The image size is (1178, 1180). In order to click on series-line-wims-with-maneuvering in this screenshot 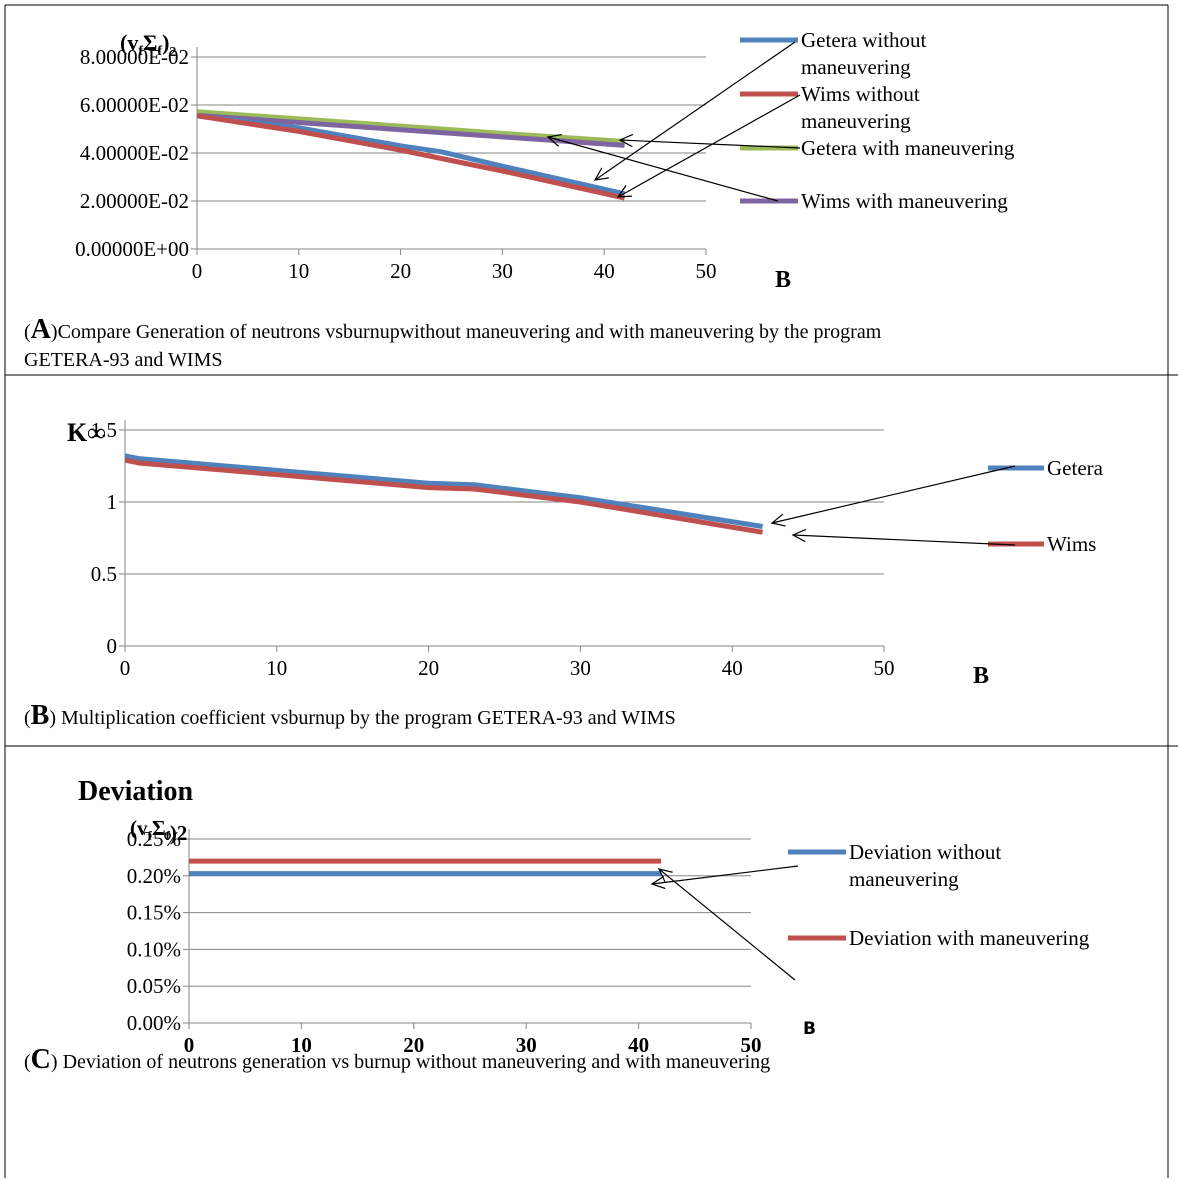, I will do `click(410, 130)`.